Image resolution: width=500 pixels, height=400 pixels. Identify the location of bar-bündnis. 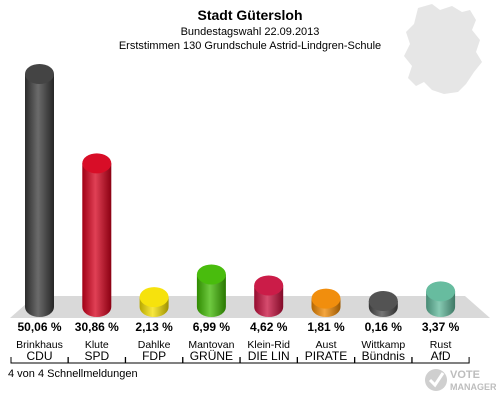
(383, 304).